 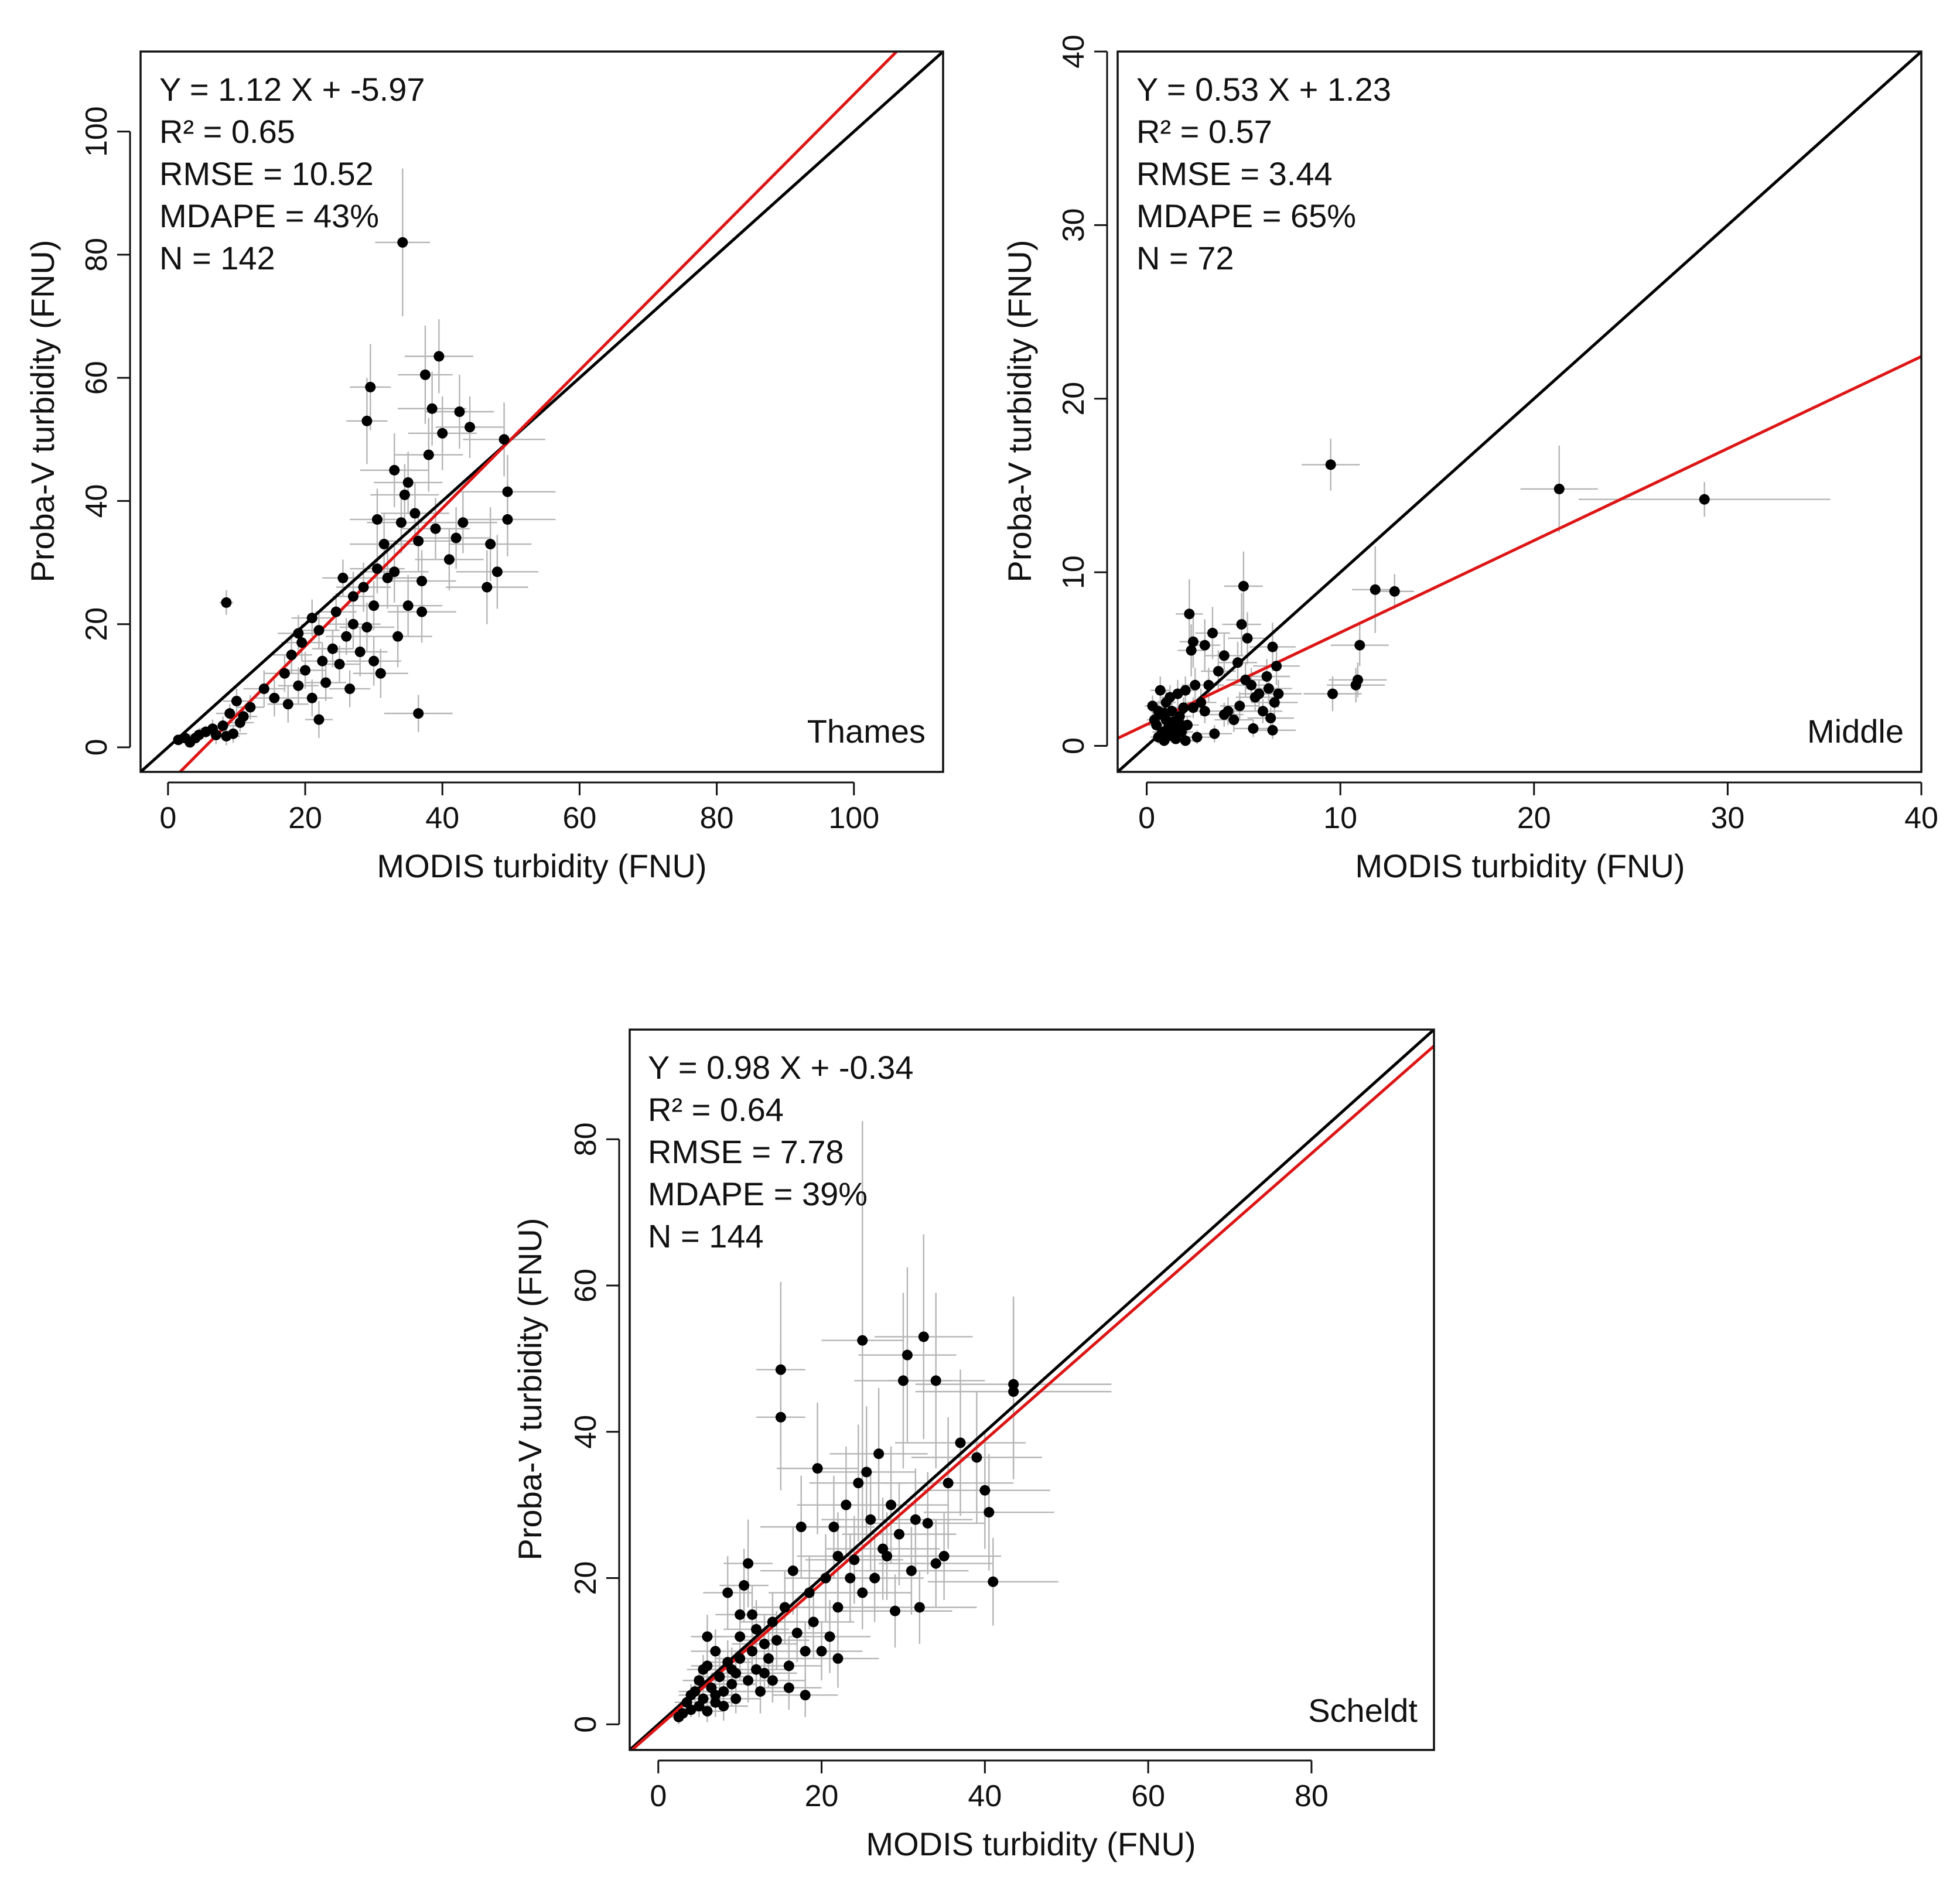 I want to click on scheldt-x-tick-label: 60, so click(x=1148, y=1796).